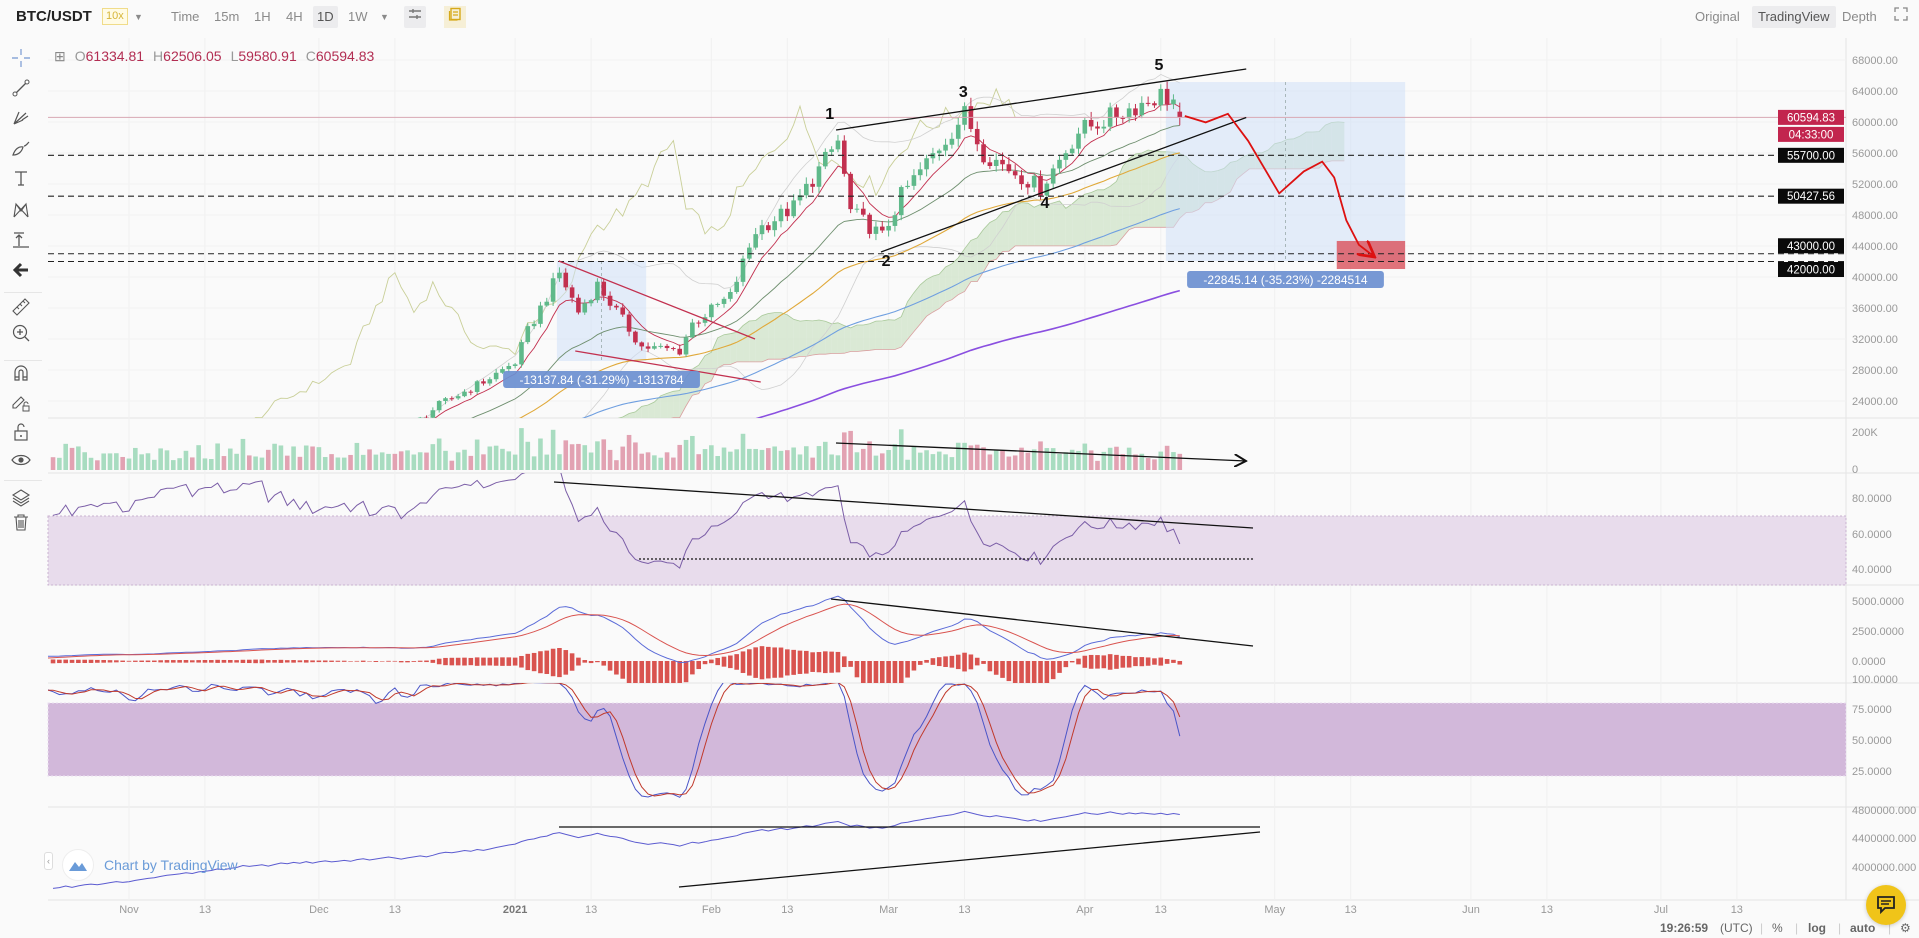  I want to click on price-axis-label: 68000.00, so click(1875, 61).